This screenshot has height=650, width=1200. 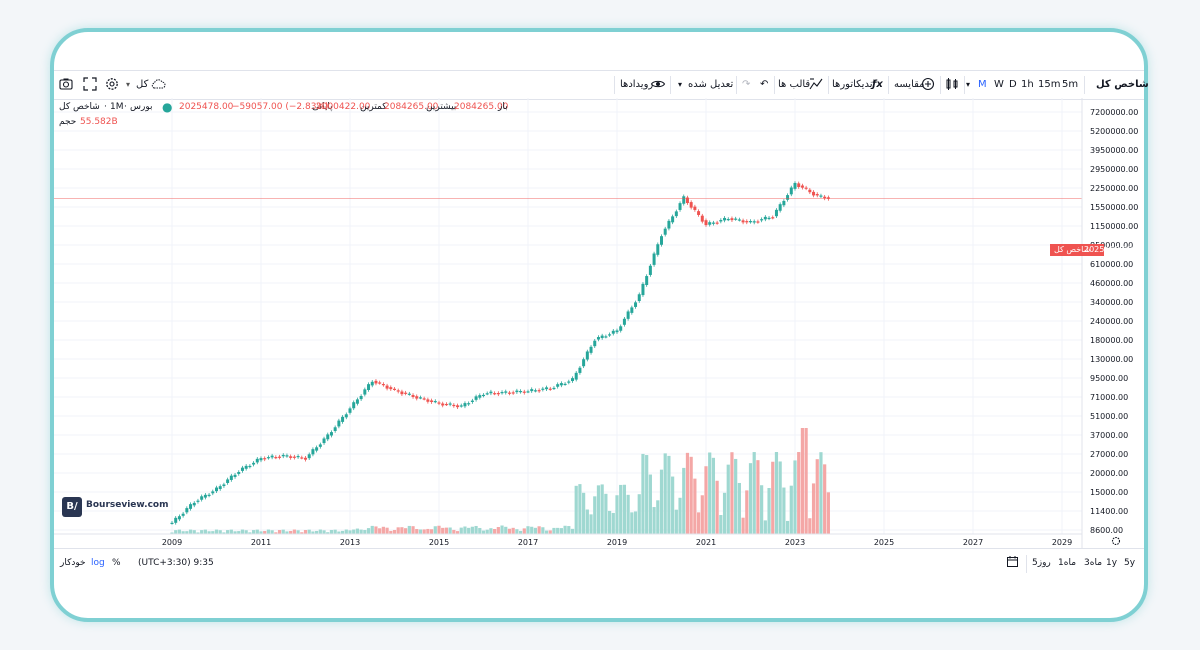 What do you see at coordinates (982, 84) in the screenshot?
I see `timeframe-M: M` at bounding box center [982, 84].